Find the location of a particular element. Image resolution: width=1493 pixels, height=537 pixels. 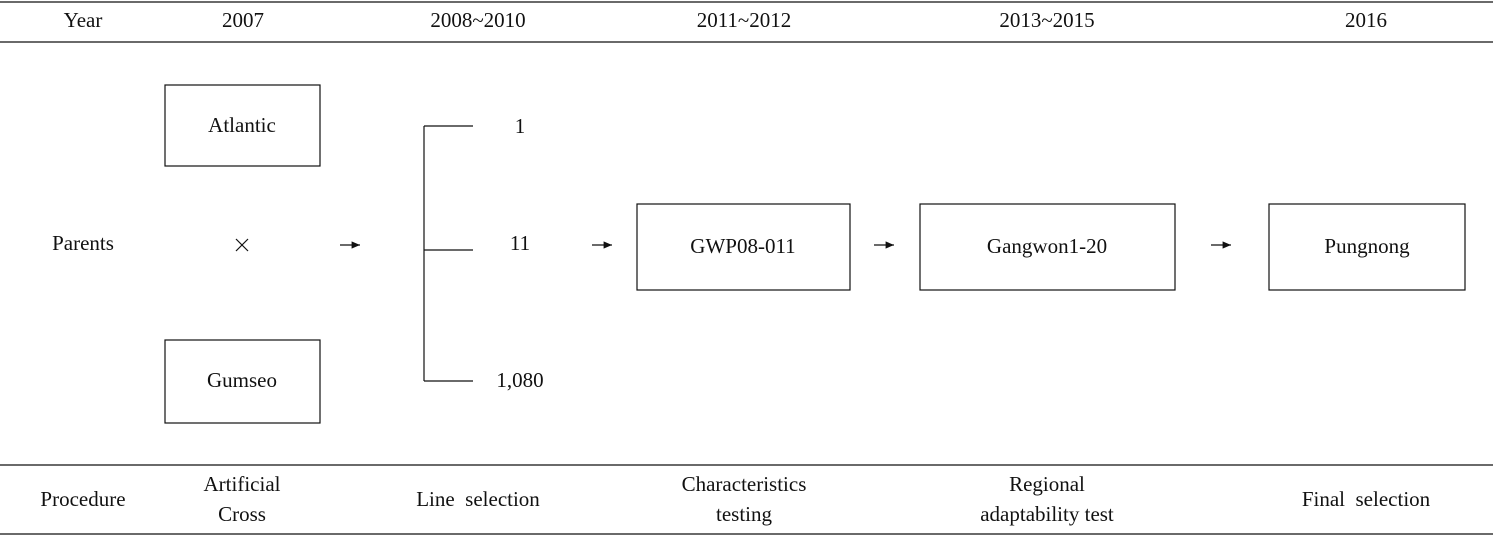

line-number: 1,080 is located at coordinates (519, 380).